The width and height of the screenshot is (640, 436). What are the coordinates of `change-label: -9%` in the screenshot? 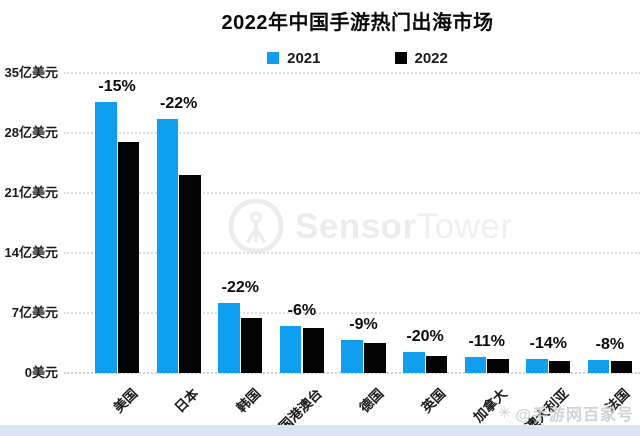 It's located at (363, 324).